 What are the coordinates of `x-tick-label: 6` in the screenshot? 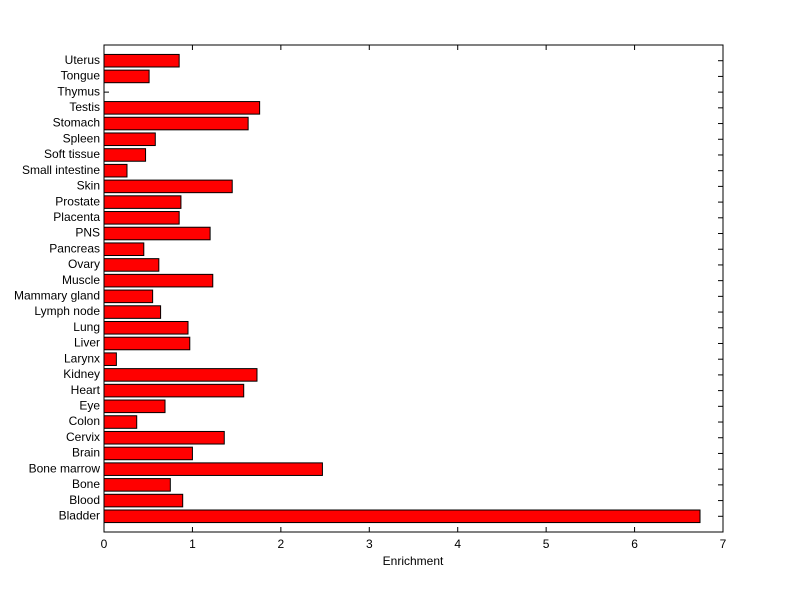 It's located at (634, 544).